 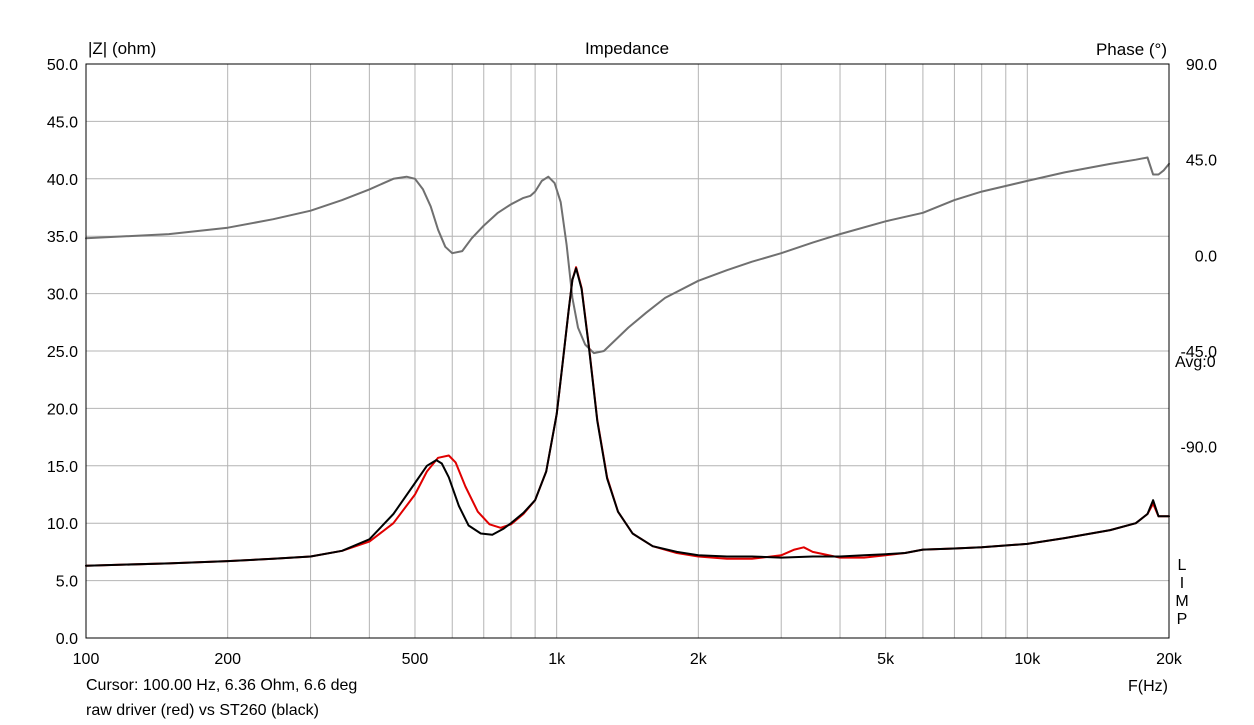 I want to click on y-left-tick-label: 50.0, so click(x=62, y=65).